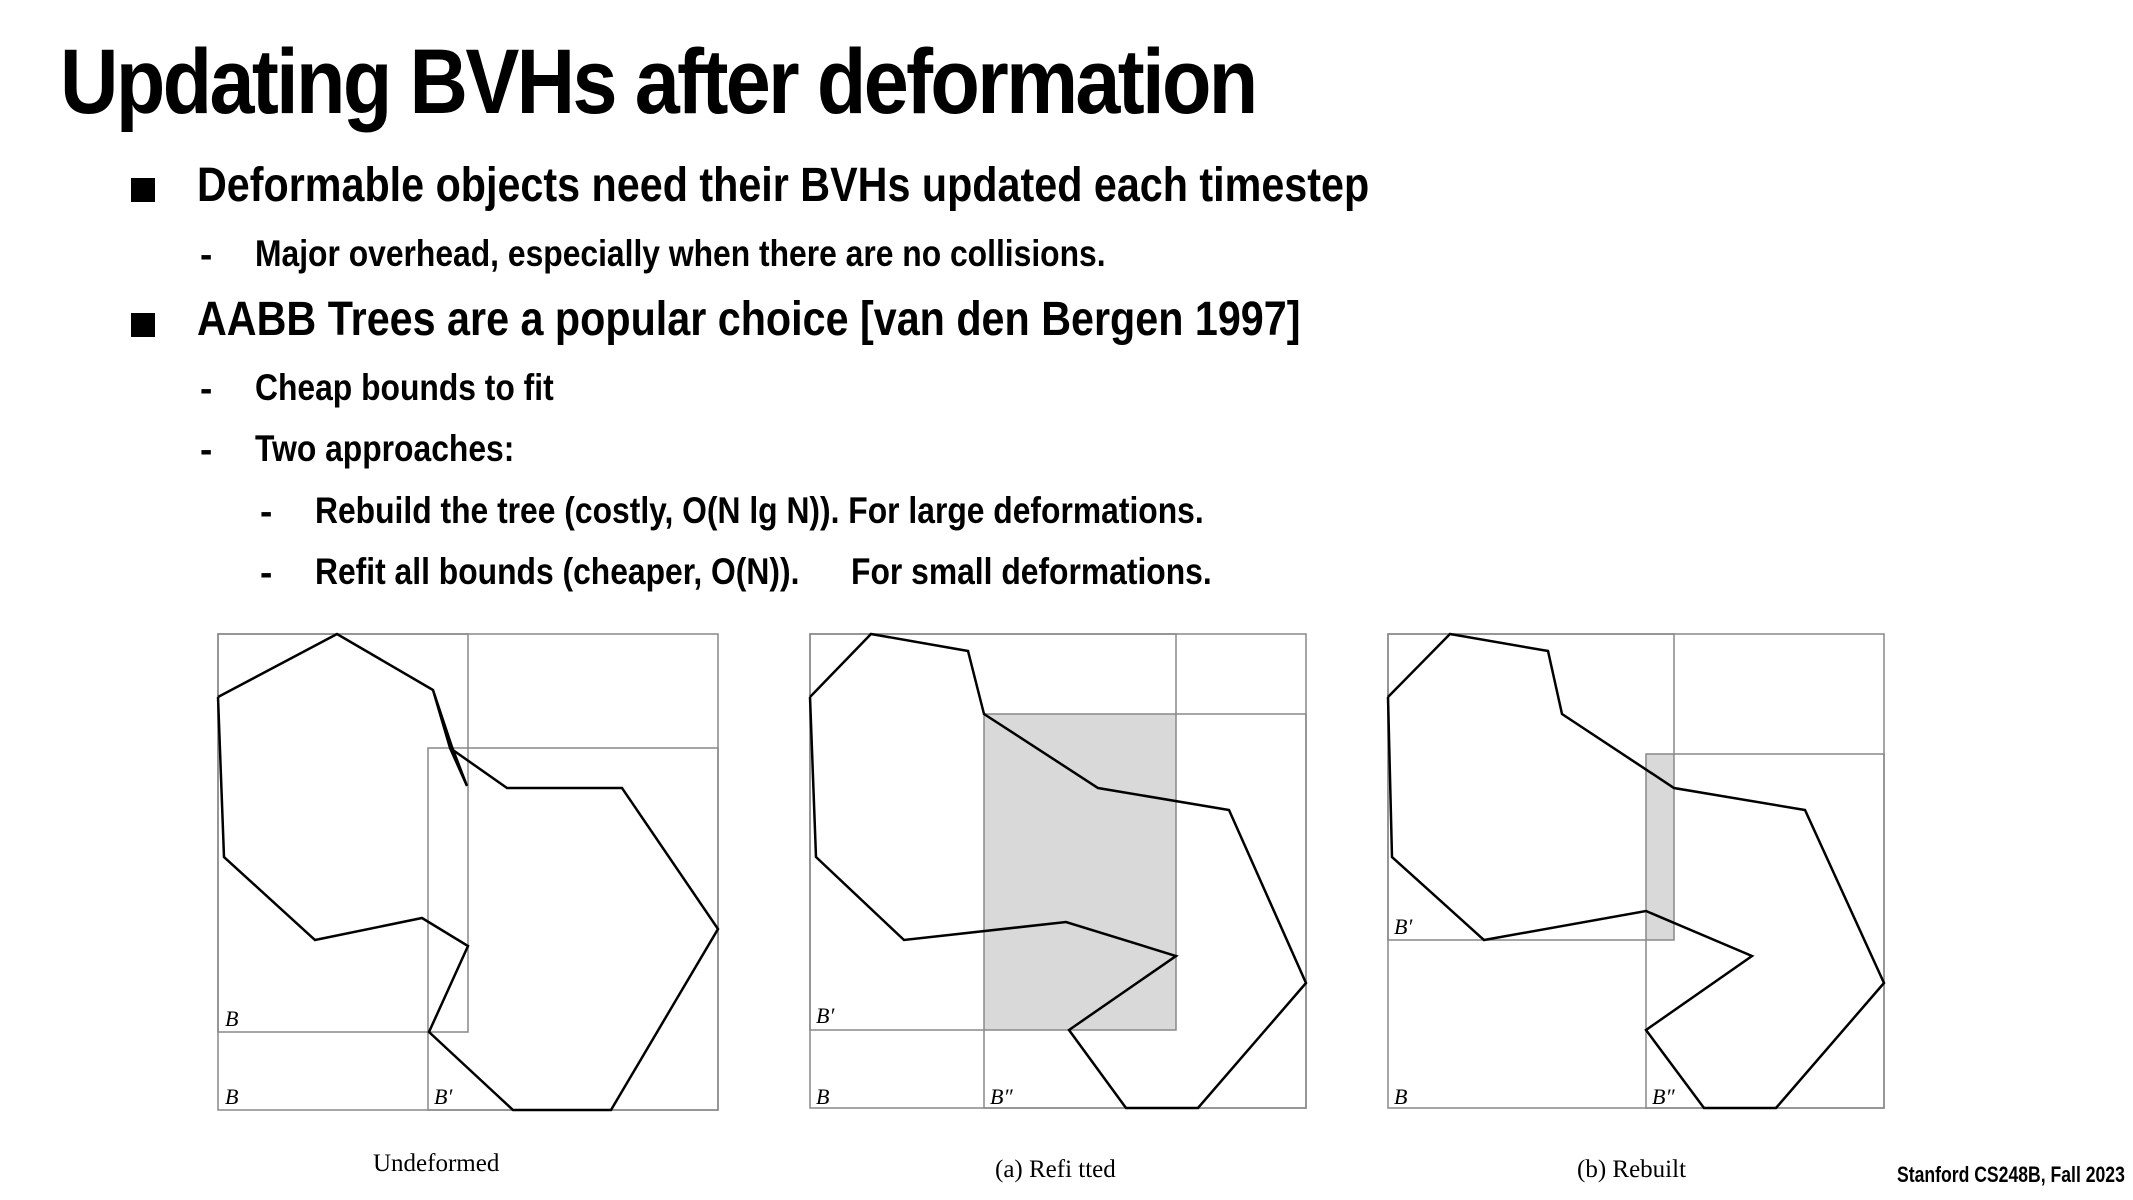 This screenshot has width=2133, height=1200. Describe the element at coordinates (436, 1163) in the screenshot. I see `figure-caption: Undeformed` at that location.